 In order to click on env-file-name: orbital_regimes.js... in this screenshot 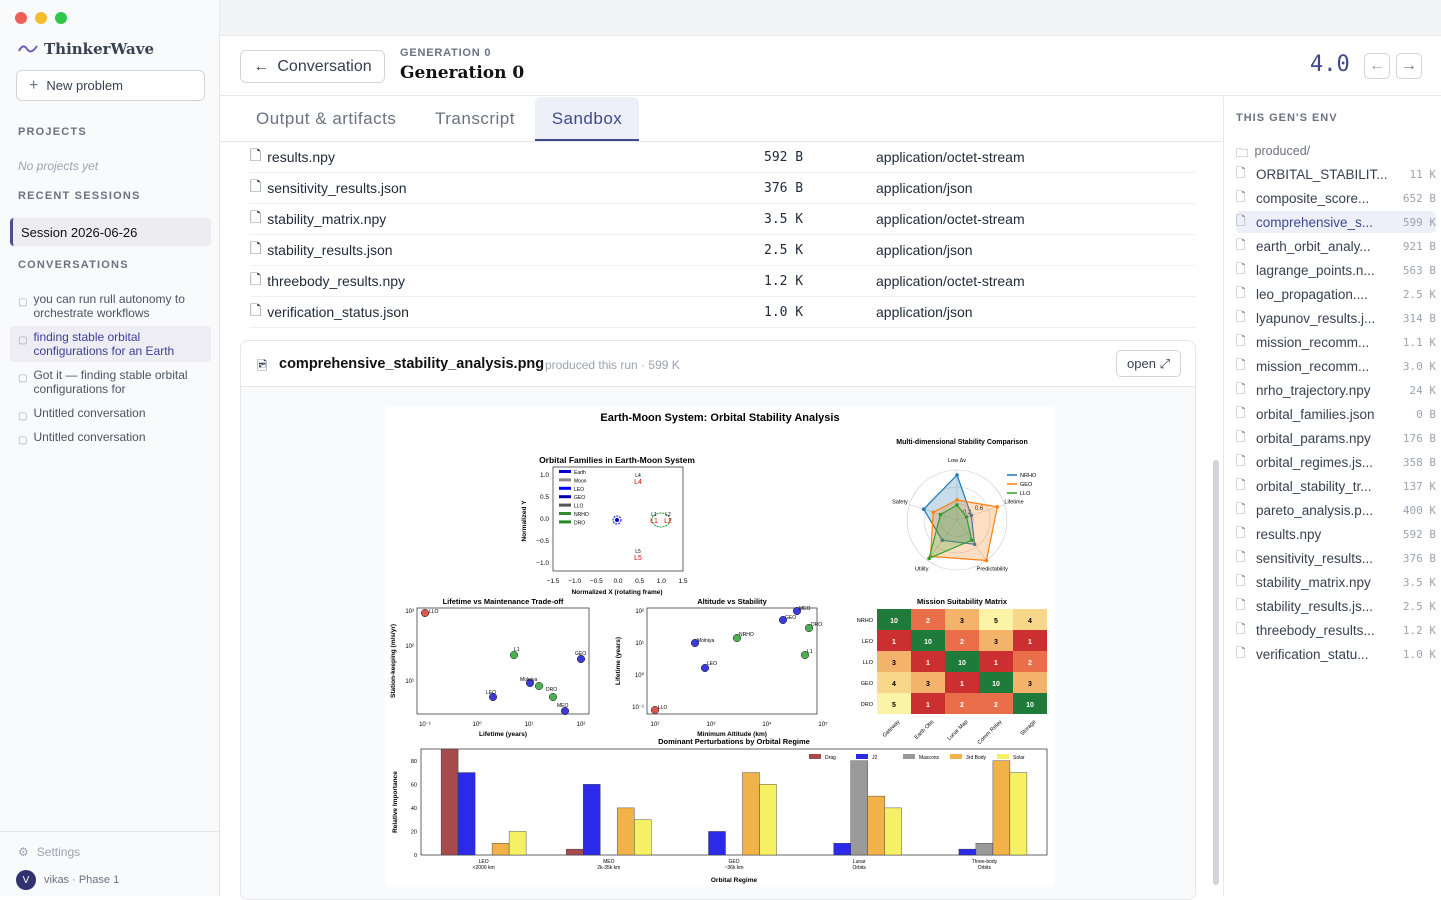, I will do `click(1315, 462)`.